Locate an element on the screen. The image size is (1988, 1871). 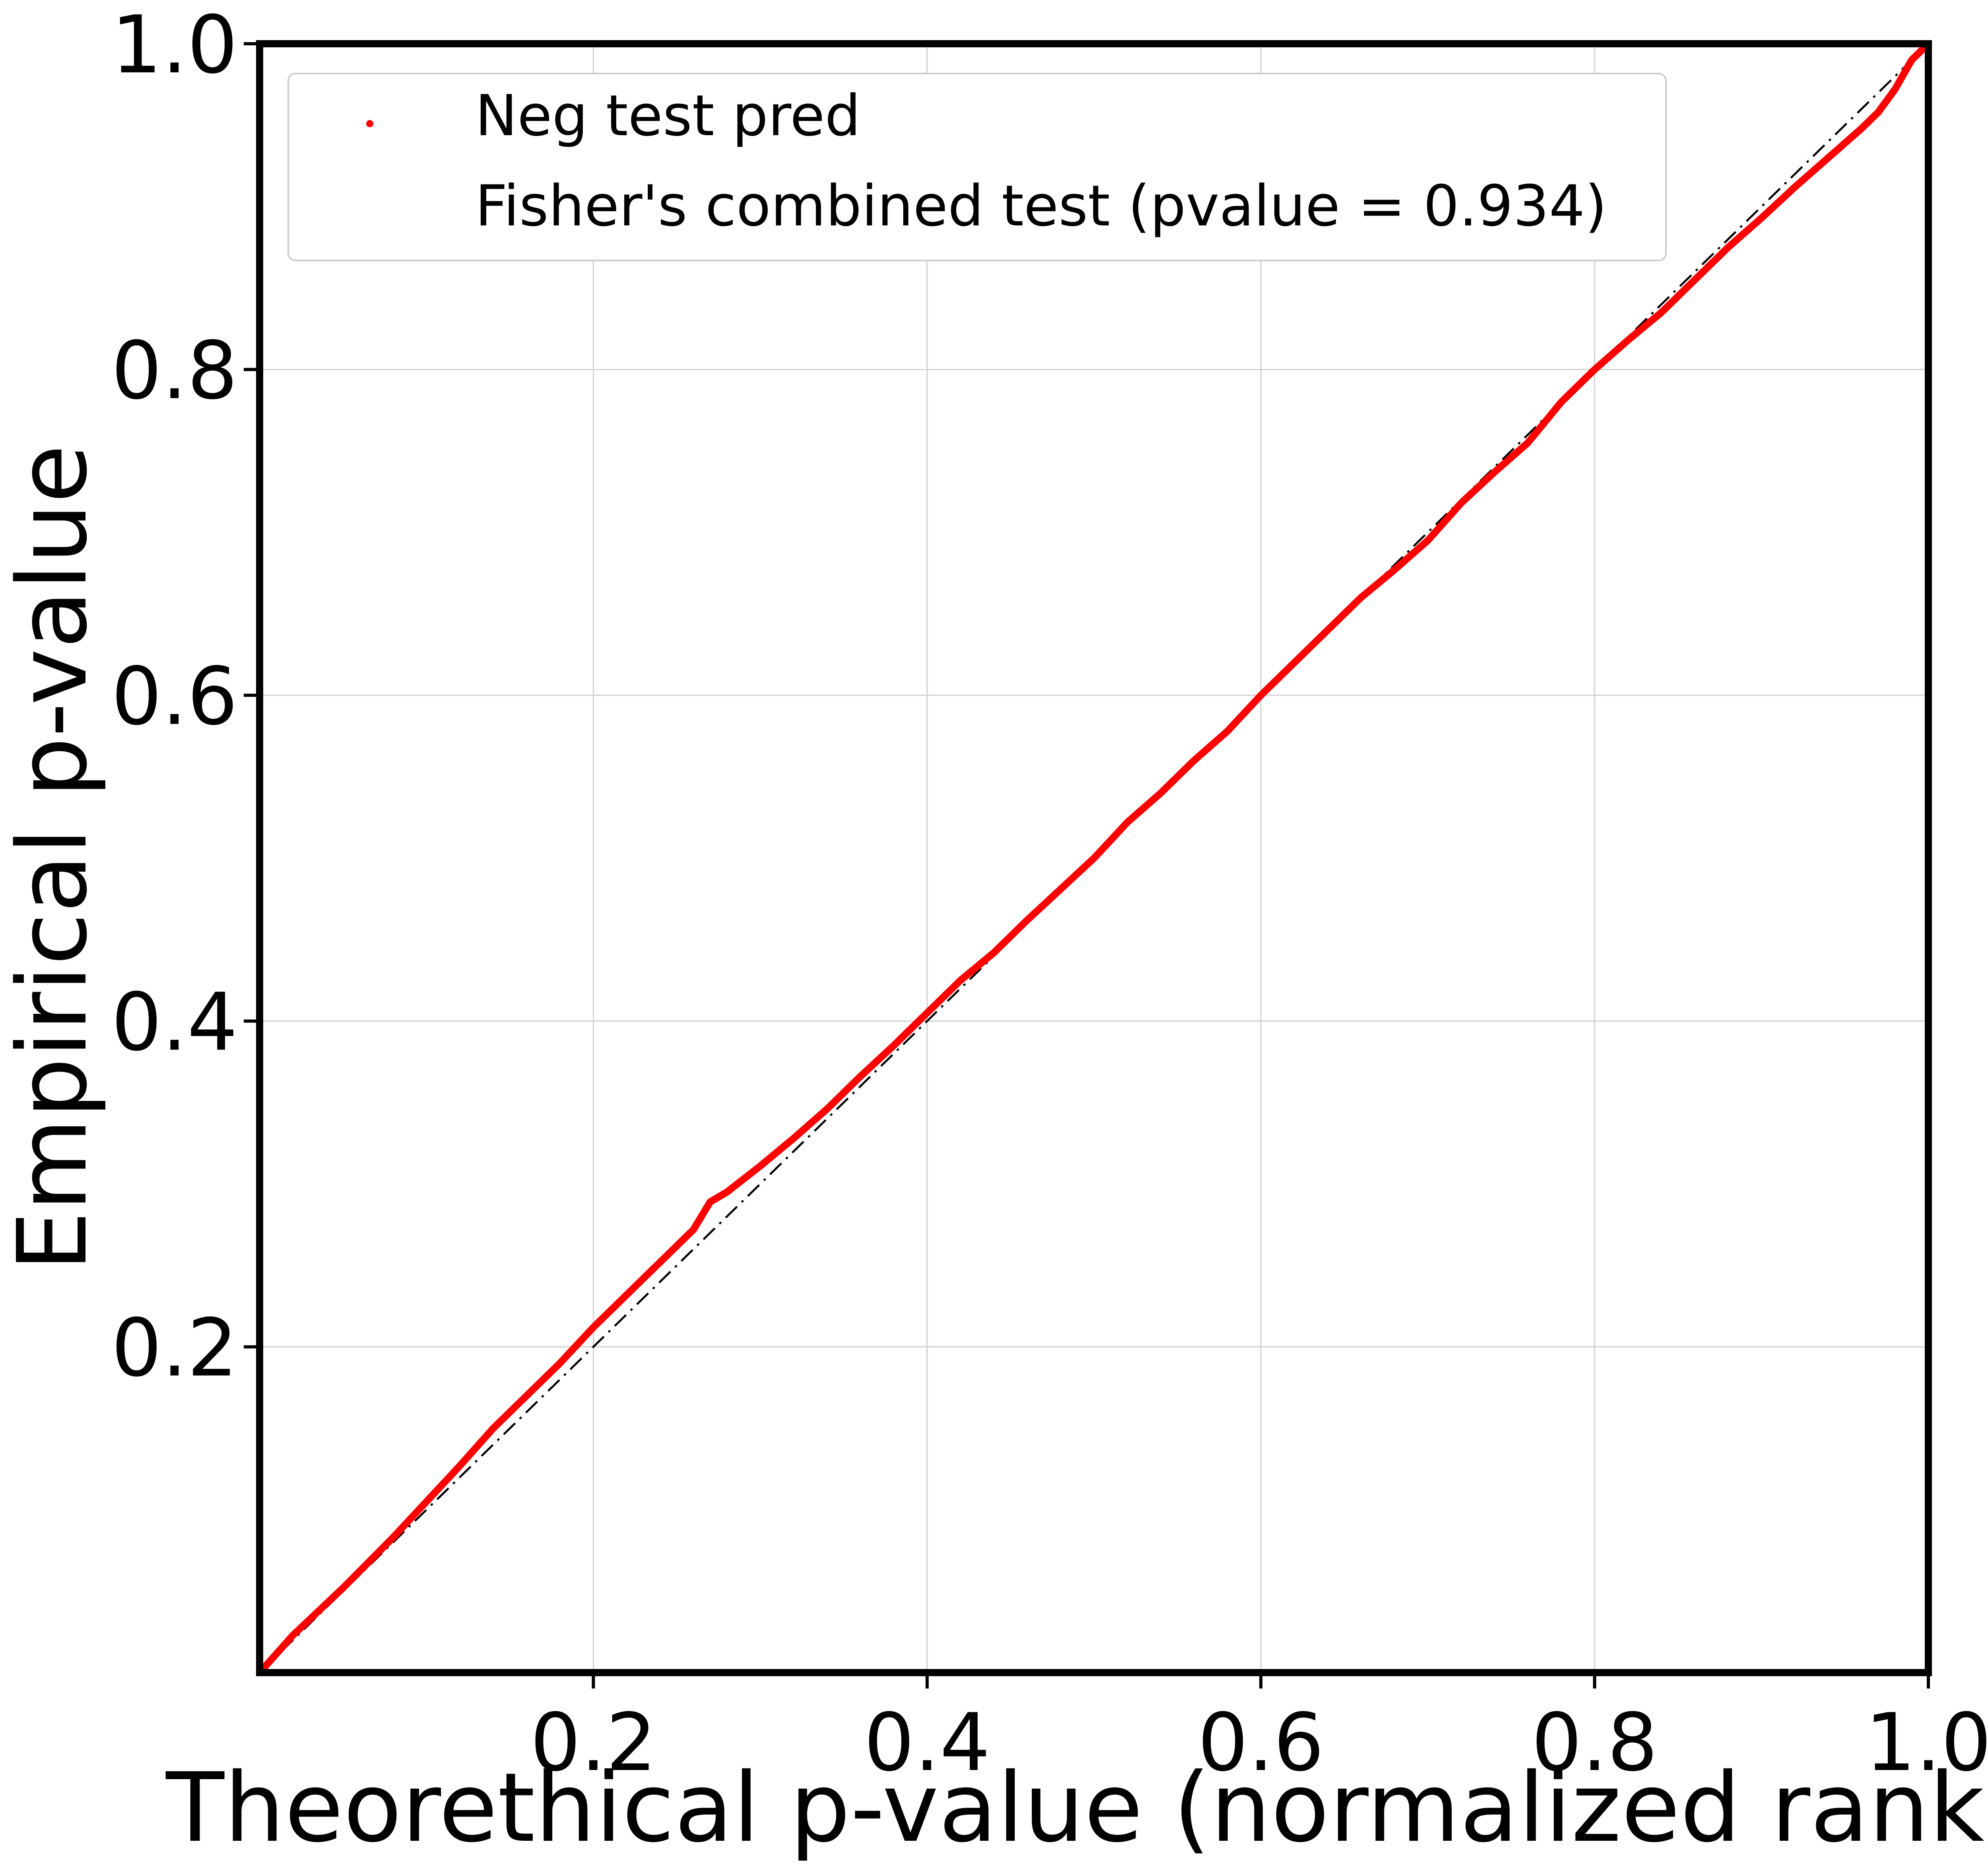
legend-marker-neg-test-pred is located at coordinates (369, 123).